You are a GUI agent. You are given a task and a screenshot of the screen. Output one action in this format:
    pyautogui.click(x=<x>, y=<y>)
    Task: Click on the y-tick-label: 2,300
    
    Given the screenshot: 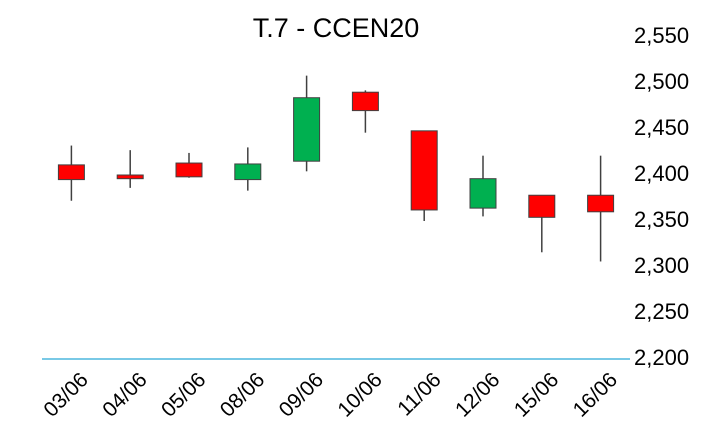 What is the action you would take?
    pyautogui.click(x=661, y=265)
    